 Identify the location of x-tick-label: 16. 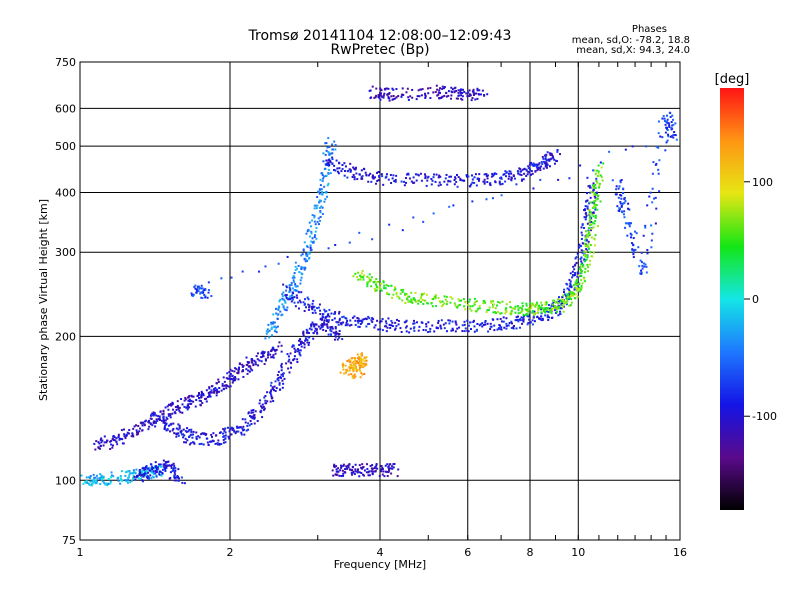
(680, 552).